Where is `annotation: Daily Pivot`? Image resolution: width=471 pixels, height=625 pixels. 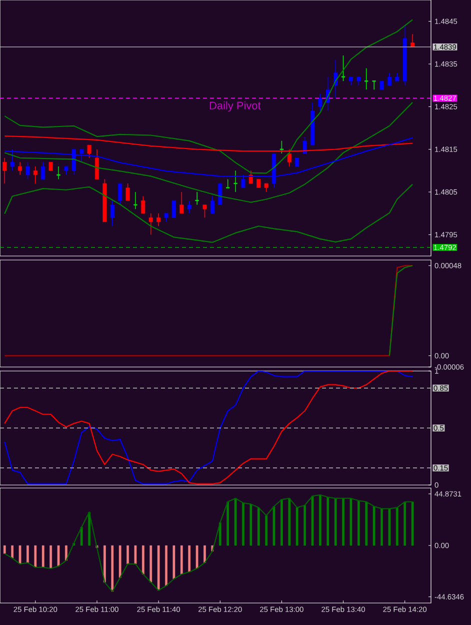 annotation: Daily Pivot is located at coordinates (235, 106).